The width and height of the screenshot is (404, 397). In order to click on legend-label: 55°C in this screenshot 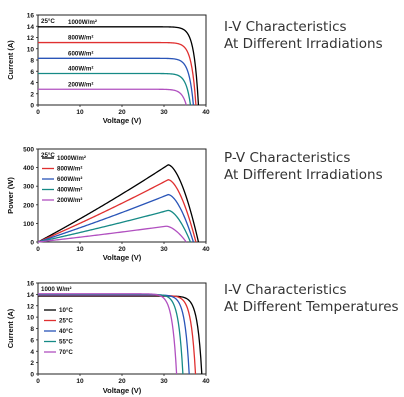, I will do `click(66, 342)`.